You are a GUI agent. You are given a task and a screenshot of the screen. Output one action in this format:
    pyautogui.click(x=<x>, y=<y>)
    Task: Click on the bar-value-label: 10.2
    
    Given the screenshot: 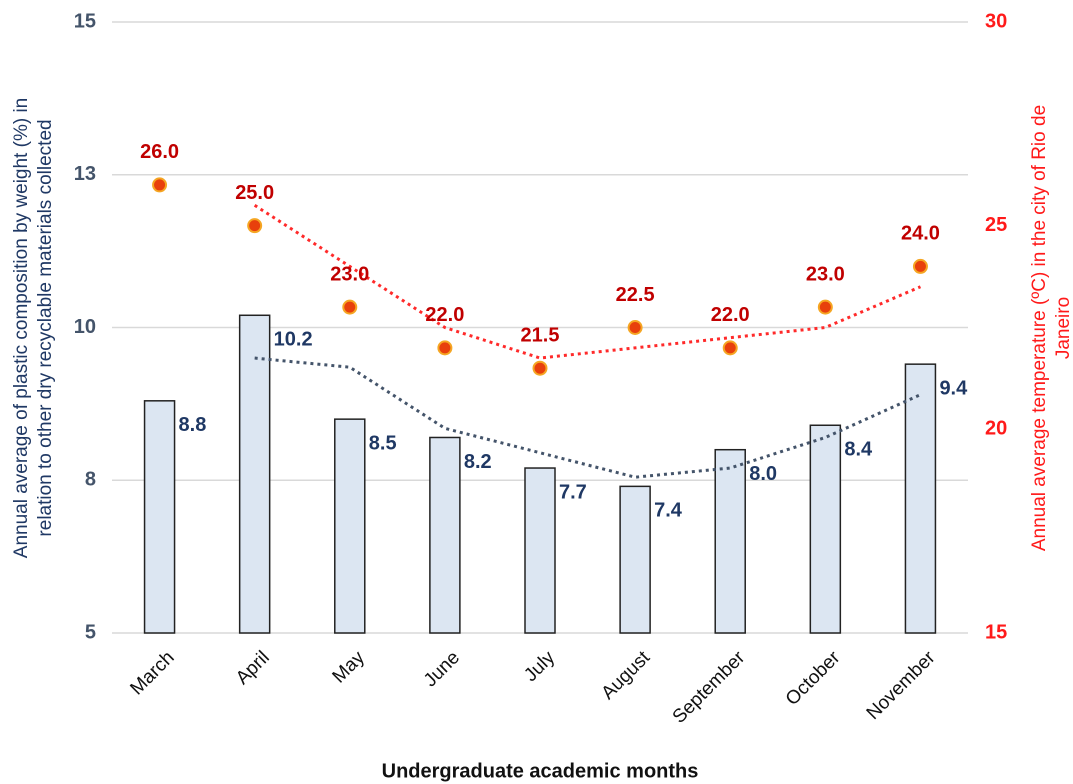 What is the action you would take?
    pyautogui.click(x=293, y=340)
    